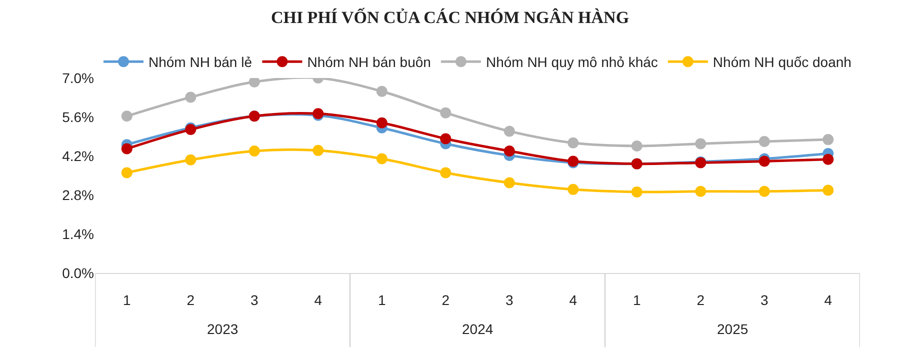 This screenshot has height=363, width=900. I want to click on y-tick-label: 7.0%, so click(78, 78).